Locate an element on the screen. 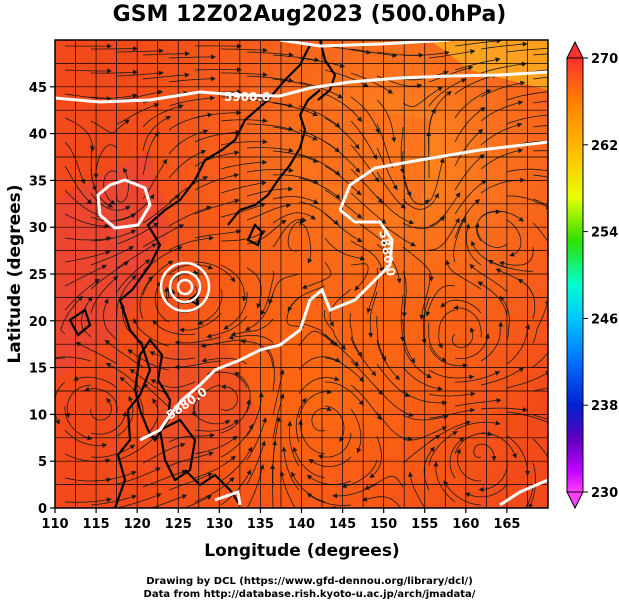 This screenshot has height=605, width=619. x-tick-label: 120 is located at coordinates (137, 524).